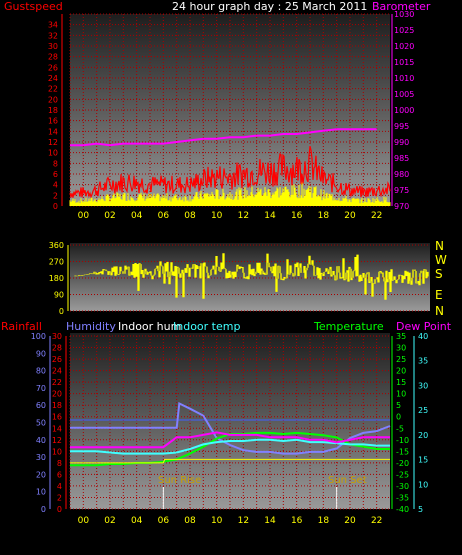  I want to click on bottom-xtick-18: 18, so click(324, 521).